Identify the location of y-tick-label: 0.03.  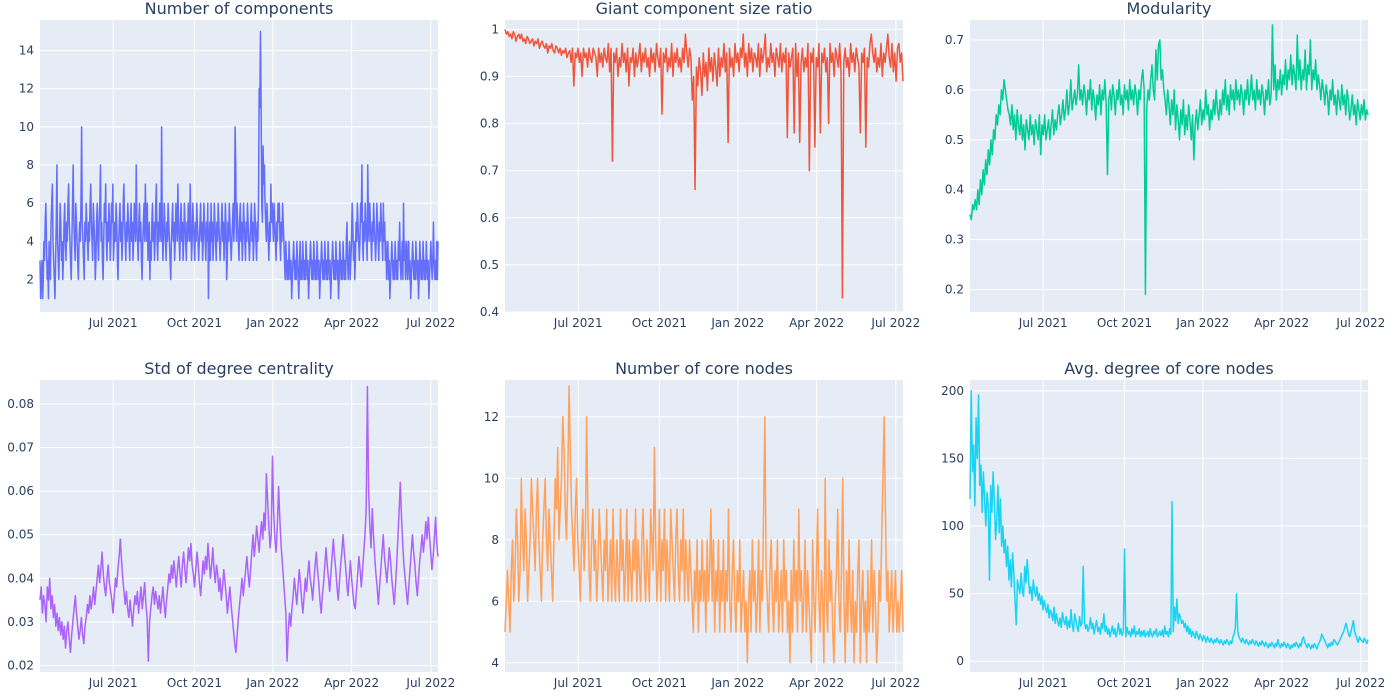
(20, 622).